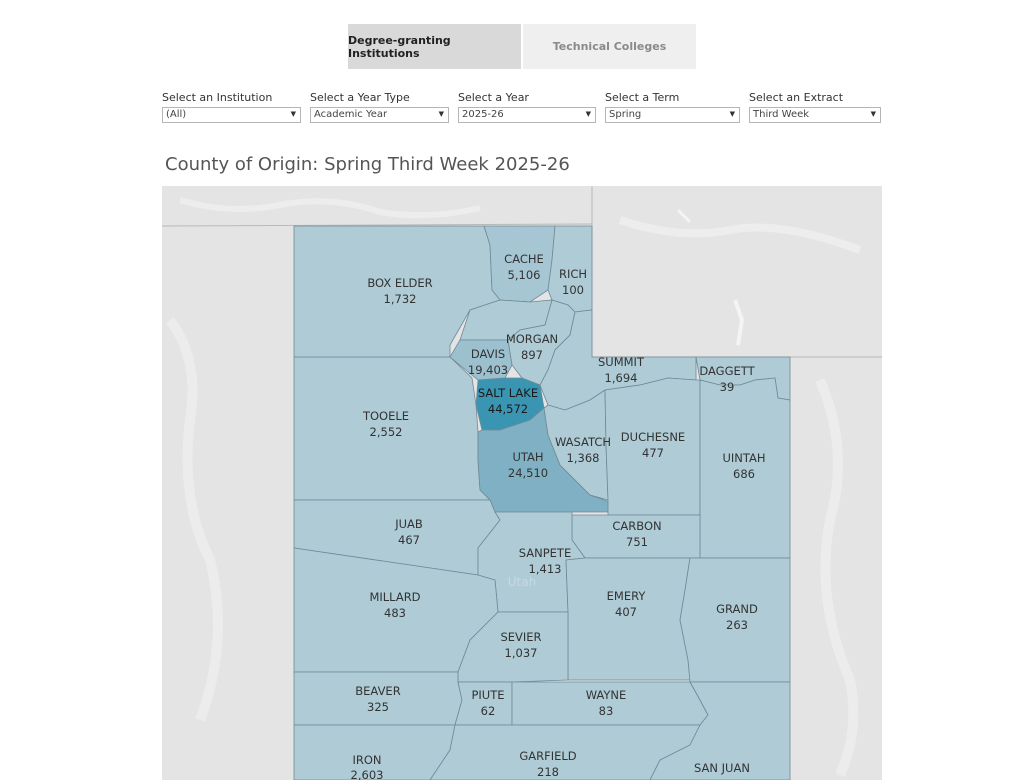  What do you see at coordinates (621, 378) in the screenshot?
I see `county-label-value: 1,694` at bounding box center [621, 378].